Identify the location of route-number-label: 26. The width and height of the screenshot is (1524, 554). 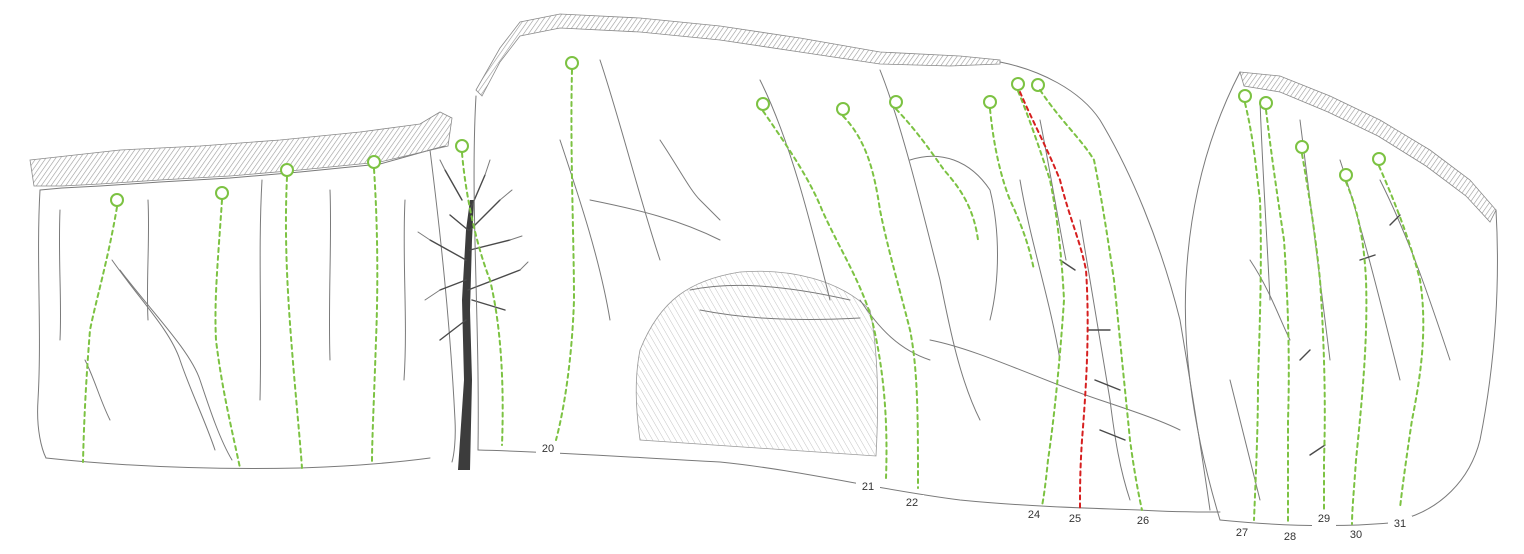
(1143, 521).